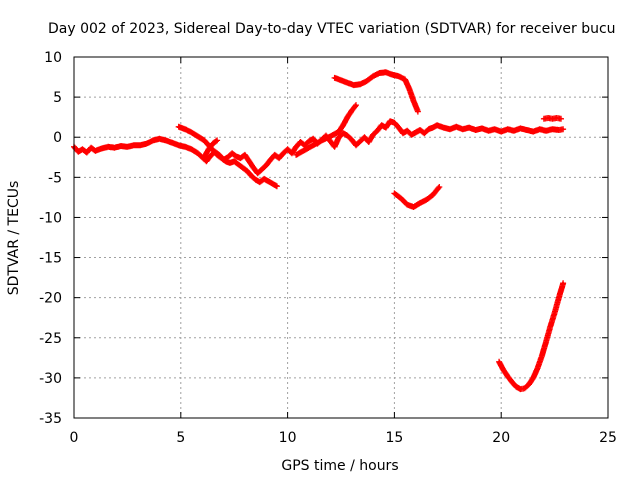 Image resolution: width=640 pixels, height=480 pixels. I want to click on series-track-h, so click(552, 118).